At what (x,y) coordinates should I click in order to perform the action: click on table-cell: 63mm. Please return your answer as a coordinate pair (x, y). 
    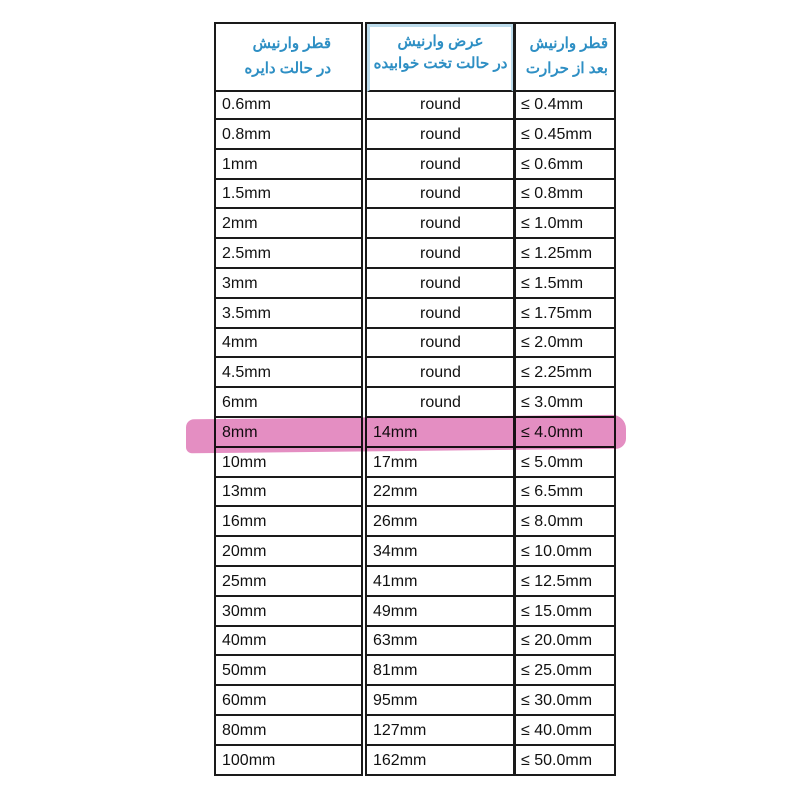
    Looking at the image, I should click on (440, 641).